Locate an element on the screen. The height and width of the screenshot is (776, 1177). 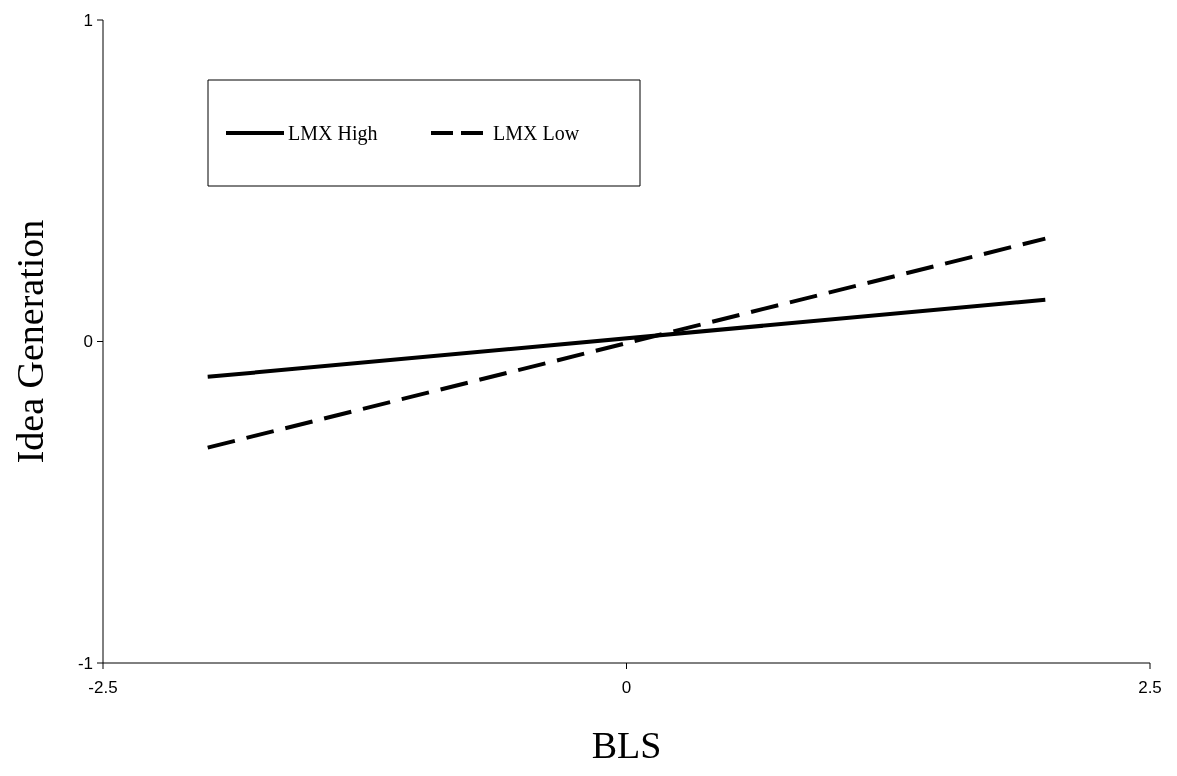
y-axis-title: Idea Generation is located at coordinates (30, 341).